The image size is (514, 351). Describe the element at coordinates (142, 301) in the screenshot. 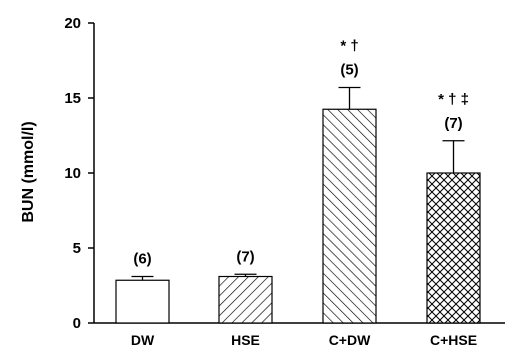

I see `bar-dw` at that location.